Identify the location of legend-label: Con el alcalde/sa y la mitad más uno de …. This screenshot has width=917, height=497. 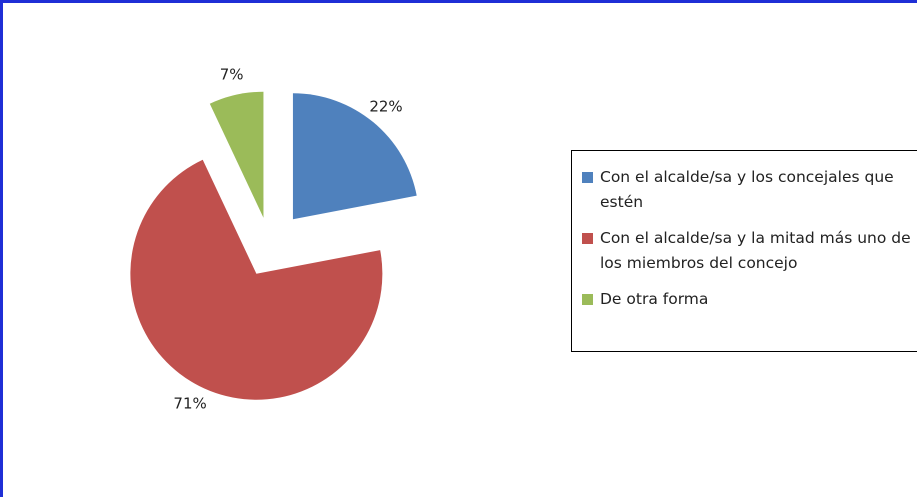
(755, 250).